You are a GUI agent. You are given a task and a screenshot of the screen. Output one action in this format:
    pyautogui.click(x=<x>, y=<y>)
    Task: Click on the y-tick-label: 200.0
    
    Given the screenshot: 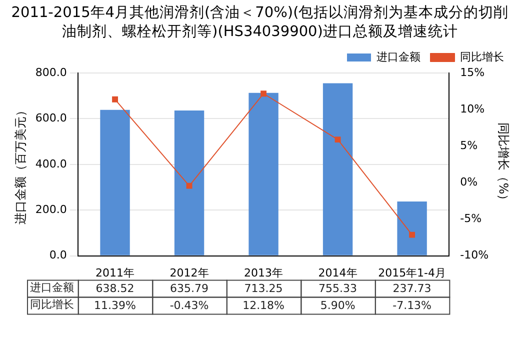 What is the action you would take?
    pyautogui.click(x=51, y=209)
    